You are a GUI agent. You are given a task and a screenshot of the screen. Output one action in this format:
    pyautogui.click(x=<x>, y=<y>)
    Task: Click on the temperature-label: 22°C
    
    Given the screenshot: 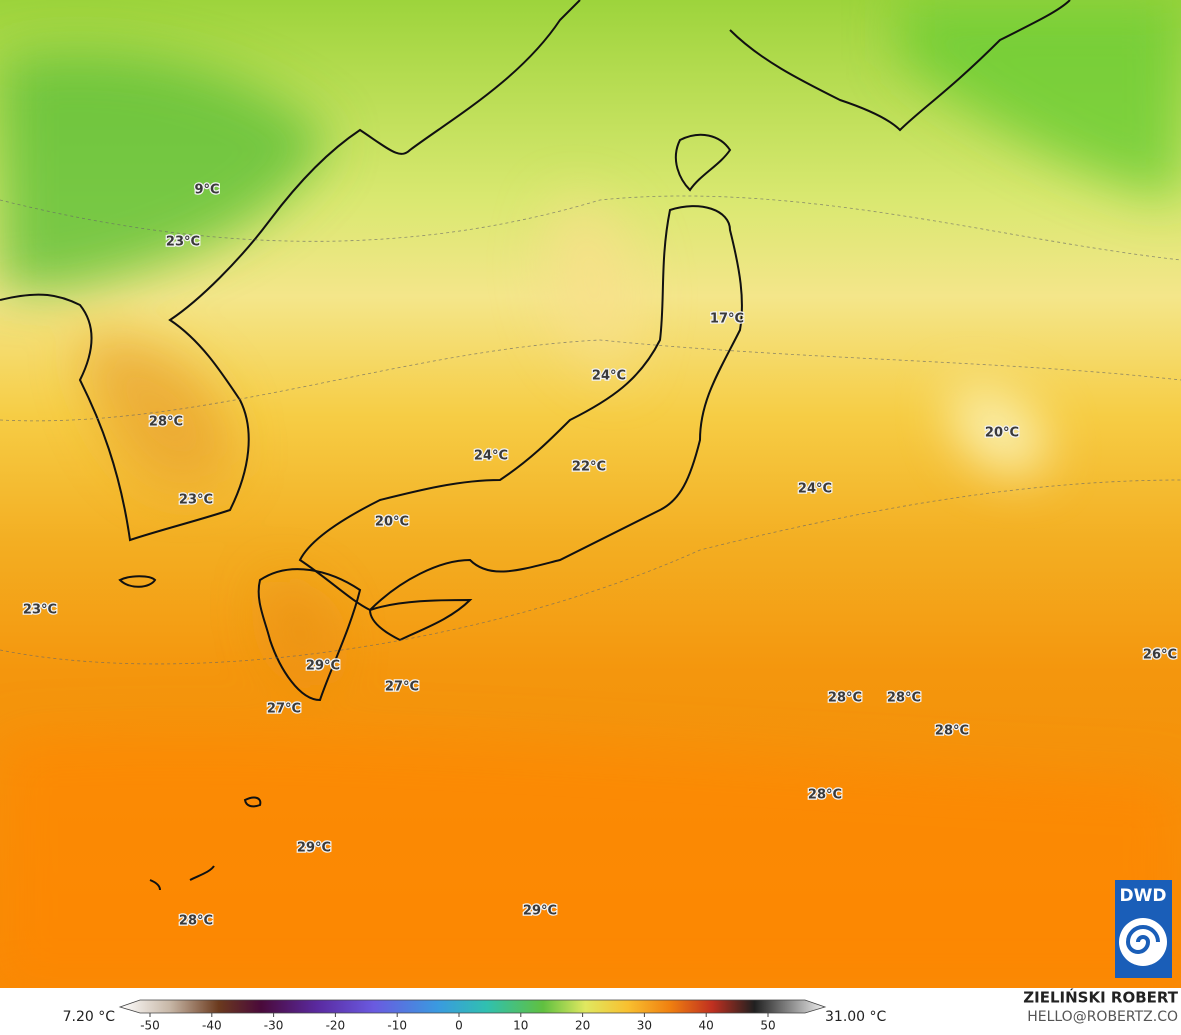 What is the action you would take?
    pyautogui.click(x=589, y=467)
    